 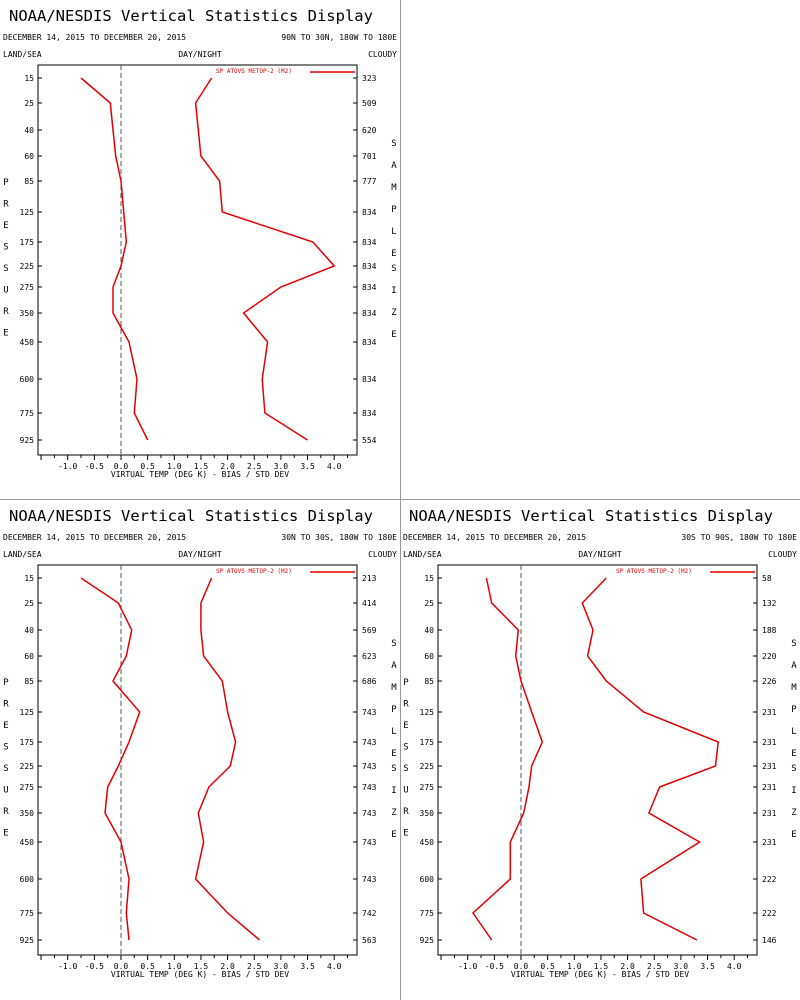 What do you see at coordinates (769, 940) in the screenshot?
I see `sample-size-label: 146` at bounding box center [769, 940].